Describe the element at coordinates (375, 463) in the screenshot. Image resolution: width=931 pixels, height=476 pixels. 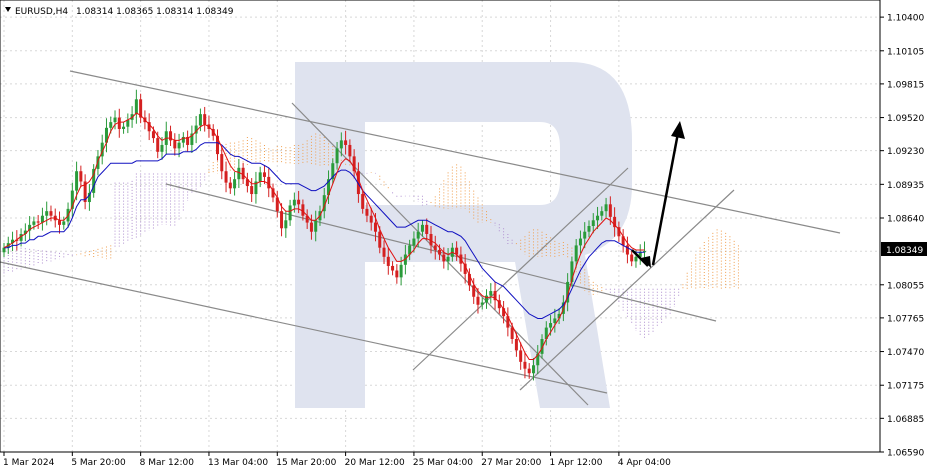
I see `x-tick-label: 20 Mar 12:00` at that location.